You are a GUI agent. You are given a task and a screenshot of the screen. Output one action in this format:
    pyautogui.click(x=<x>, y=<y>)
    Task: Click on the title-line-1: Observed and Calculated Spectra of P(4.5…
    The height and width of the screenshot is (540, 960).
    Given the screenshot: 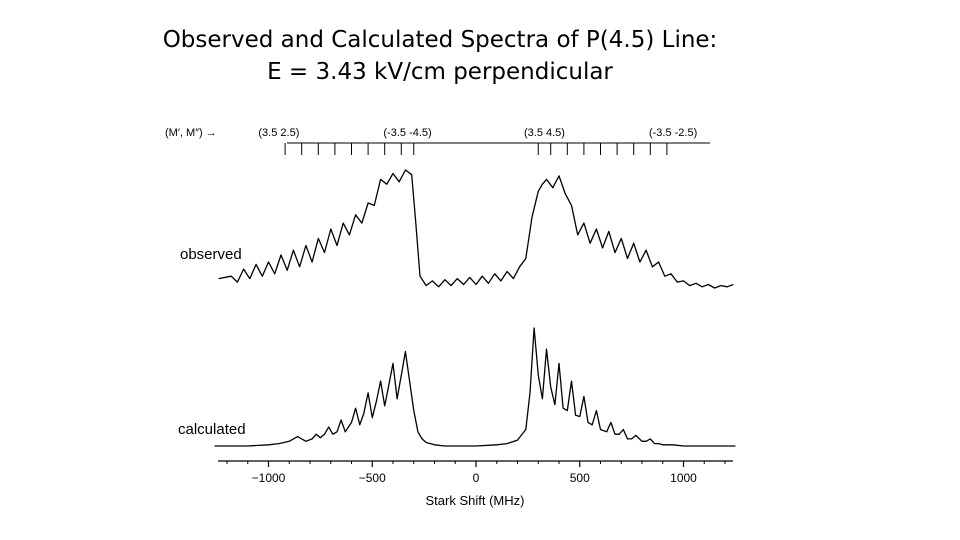 What is the action you would take?
    pyautogui.click(x=440, y=40)
    